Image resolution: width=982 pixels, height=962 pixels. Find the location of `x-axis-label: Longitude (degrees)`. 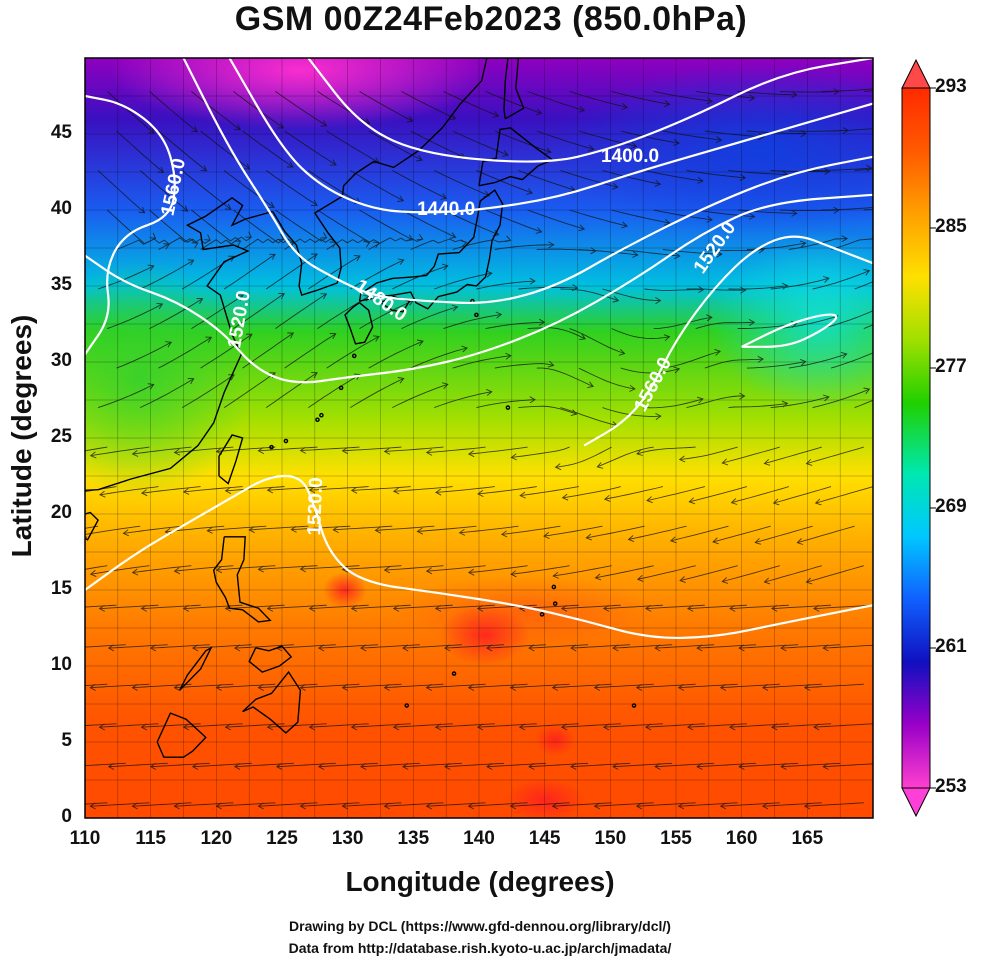

x-axis-label: Longitude (degrees) is located at coordinates (480, 881).